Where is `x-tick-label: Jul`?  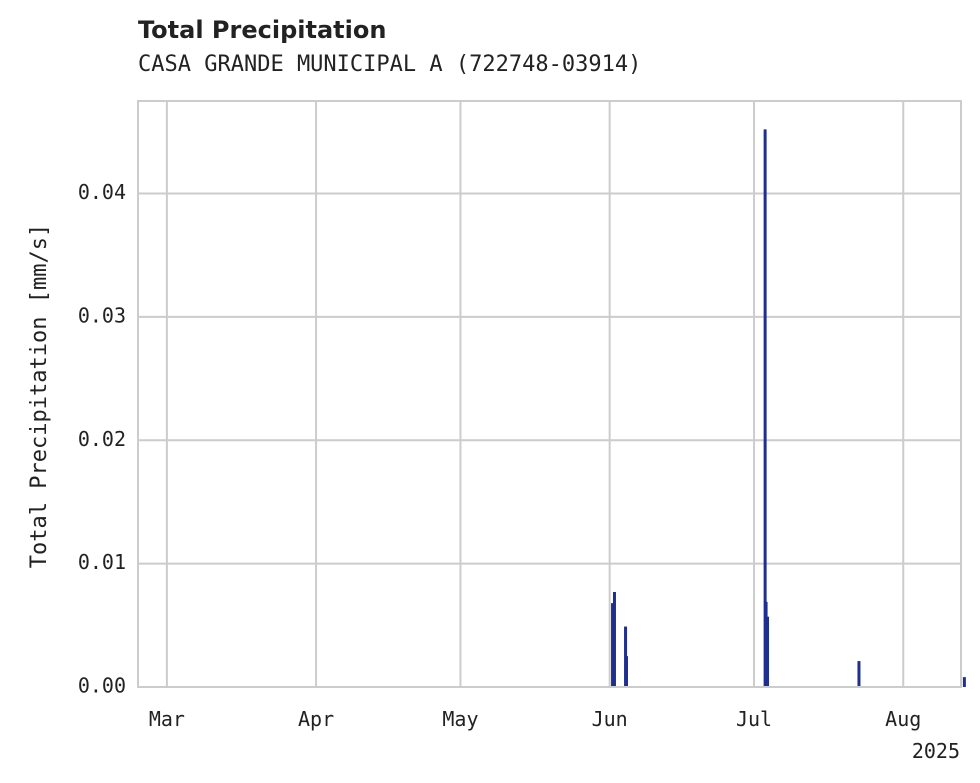
x-tick-label: Jul is located at coordinates (754, 719).